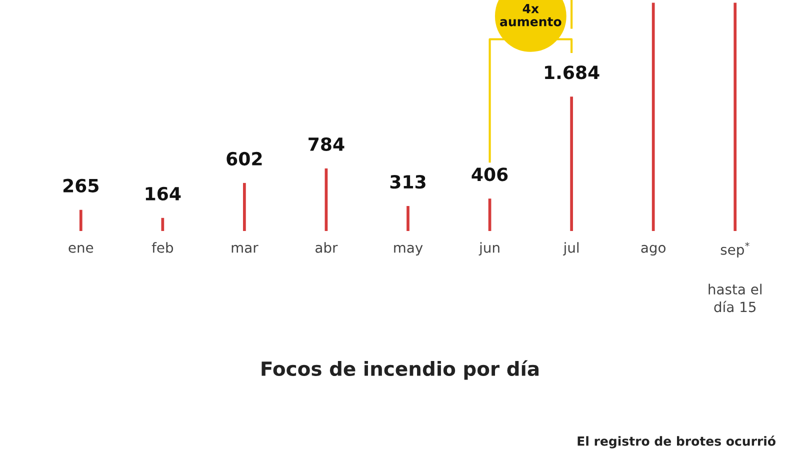 Image resolution: width=800 pixels, height=450 pixels. What do you see at coordinates (408, 181) in the screenshot?
I see `data-label: 313` at bounding box center [408, 181].